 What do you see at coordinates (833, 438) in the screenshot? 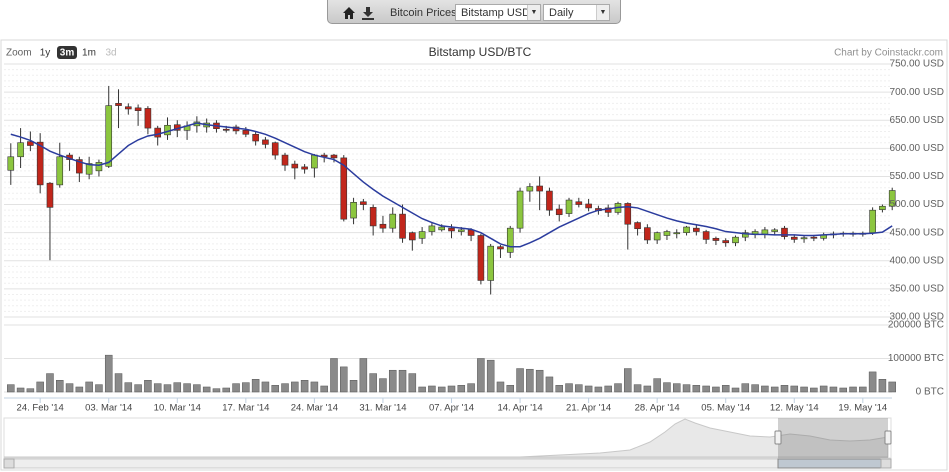
I see `navigator-window` at bounding box center [833, 438].